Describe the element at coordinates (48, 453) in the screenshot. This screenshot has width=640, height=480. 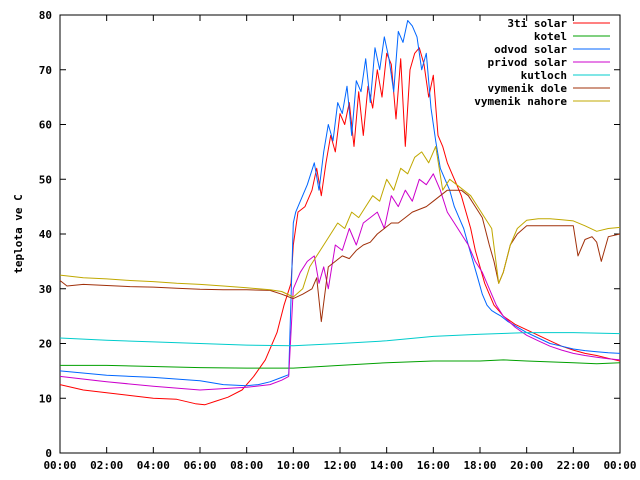
I see `y-tick-label: 0` at that location.